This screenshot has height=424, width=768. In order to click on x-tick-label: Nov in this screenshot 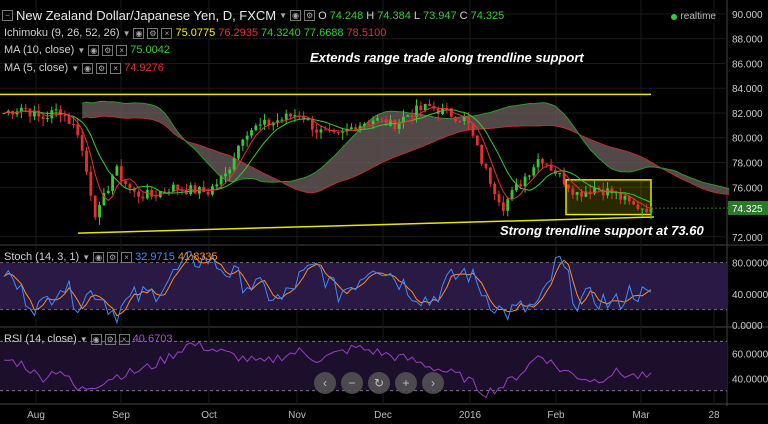, I will do `click(297, 415)`.